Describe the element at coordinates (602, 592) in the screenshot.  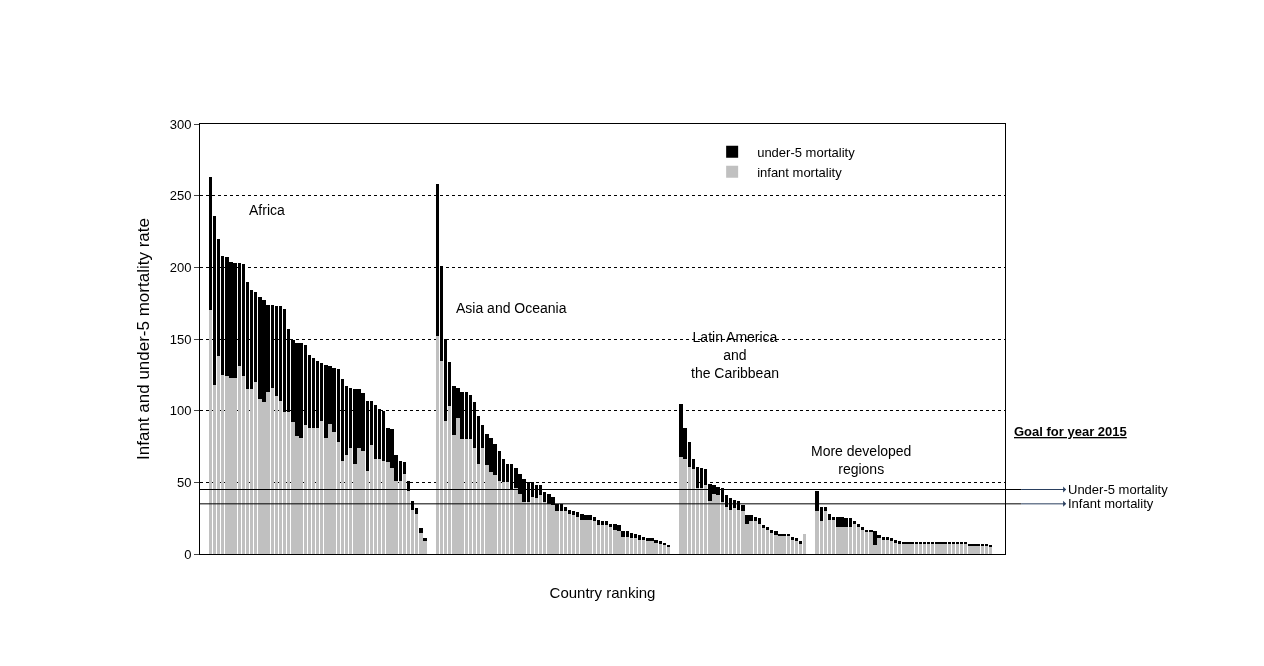
I see `x-axis-title: Country ranking` at that location.